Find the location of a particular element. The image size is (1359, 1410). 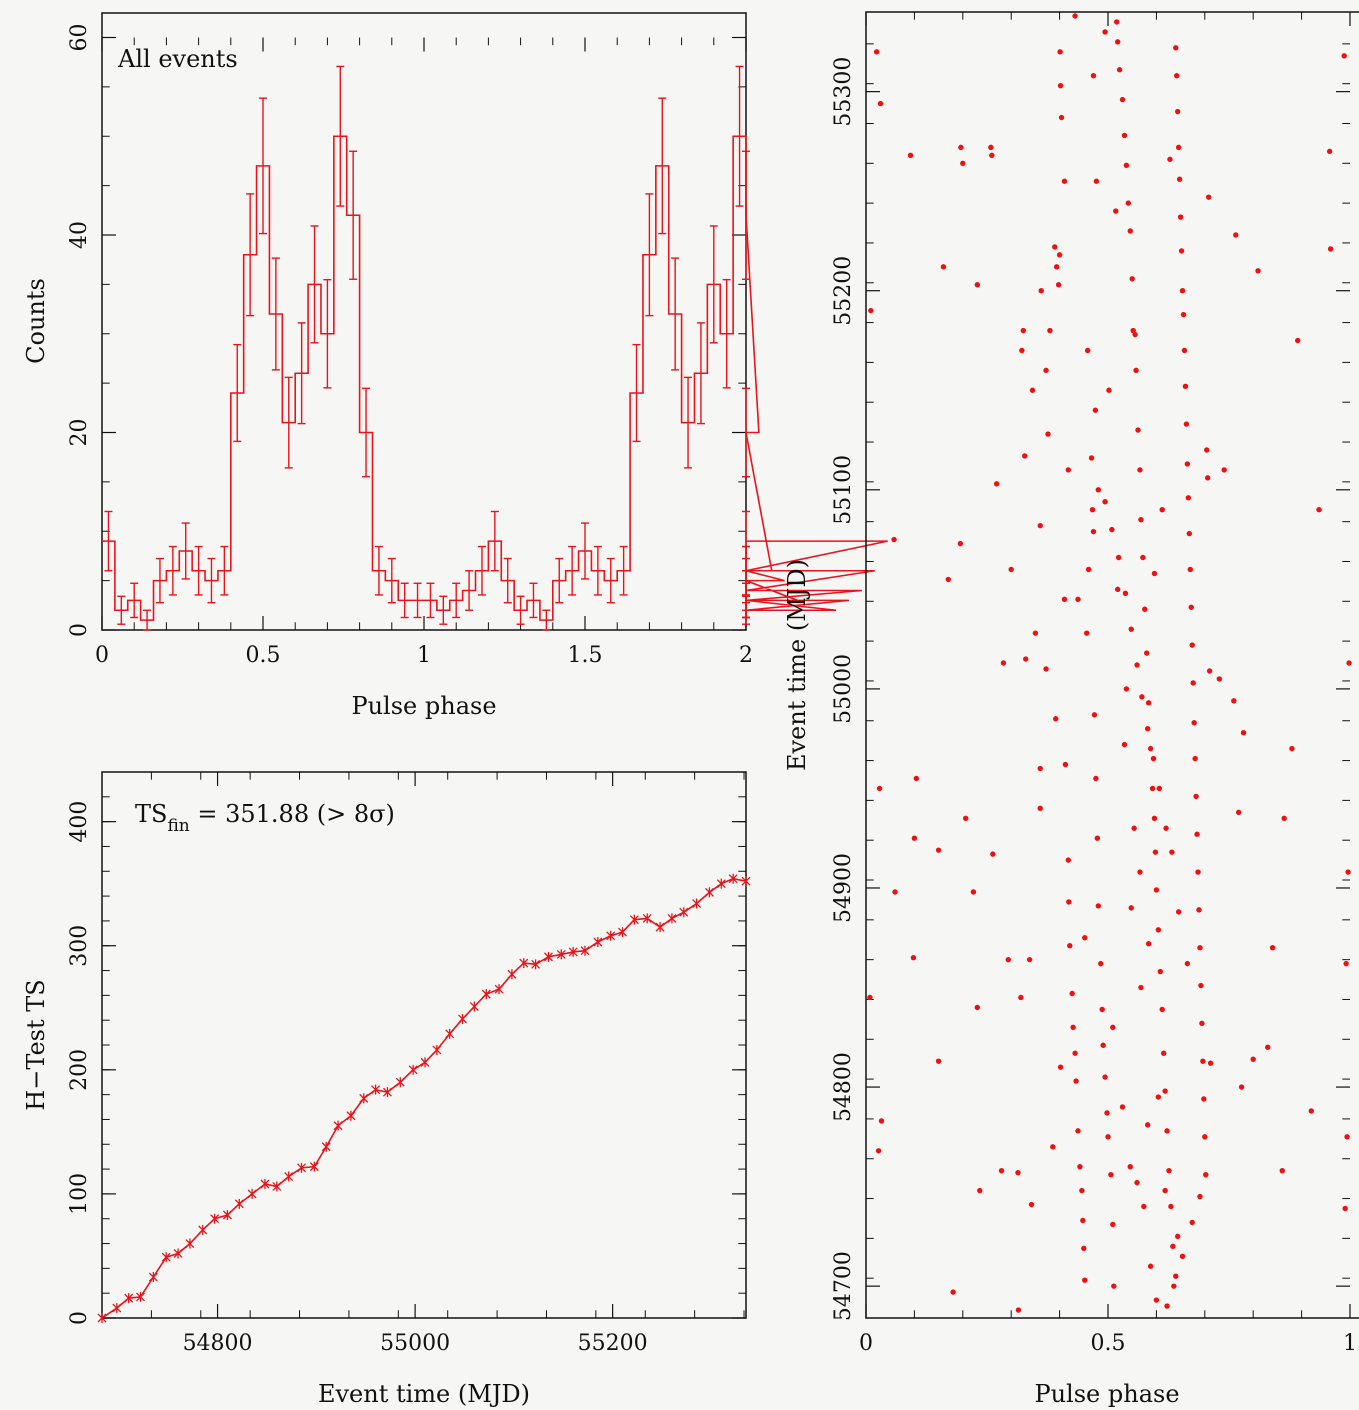

event-scatter-x-tick-labels: 0 0.5 1 is located at coordinates (1108, 1343).